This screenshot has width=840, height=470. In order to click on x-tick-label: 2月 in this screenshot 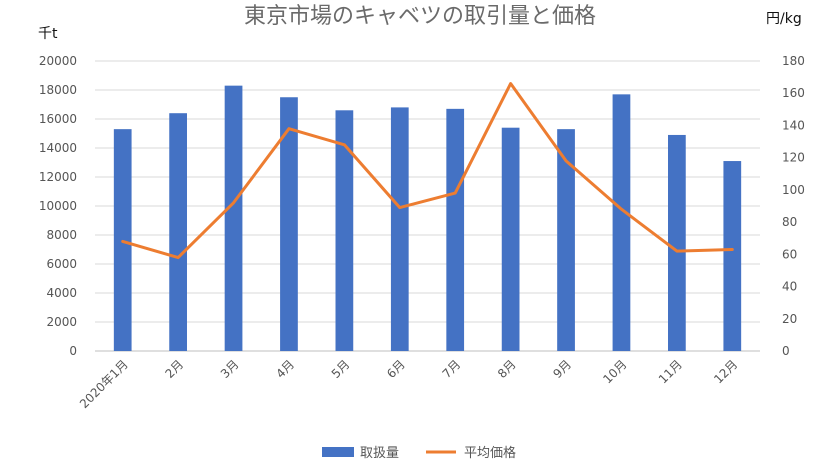, I will do `click(174, 369)`.